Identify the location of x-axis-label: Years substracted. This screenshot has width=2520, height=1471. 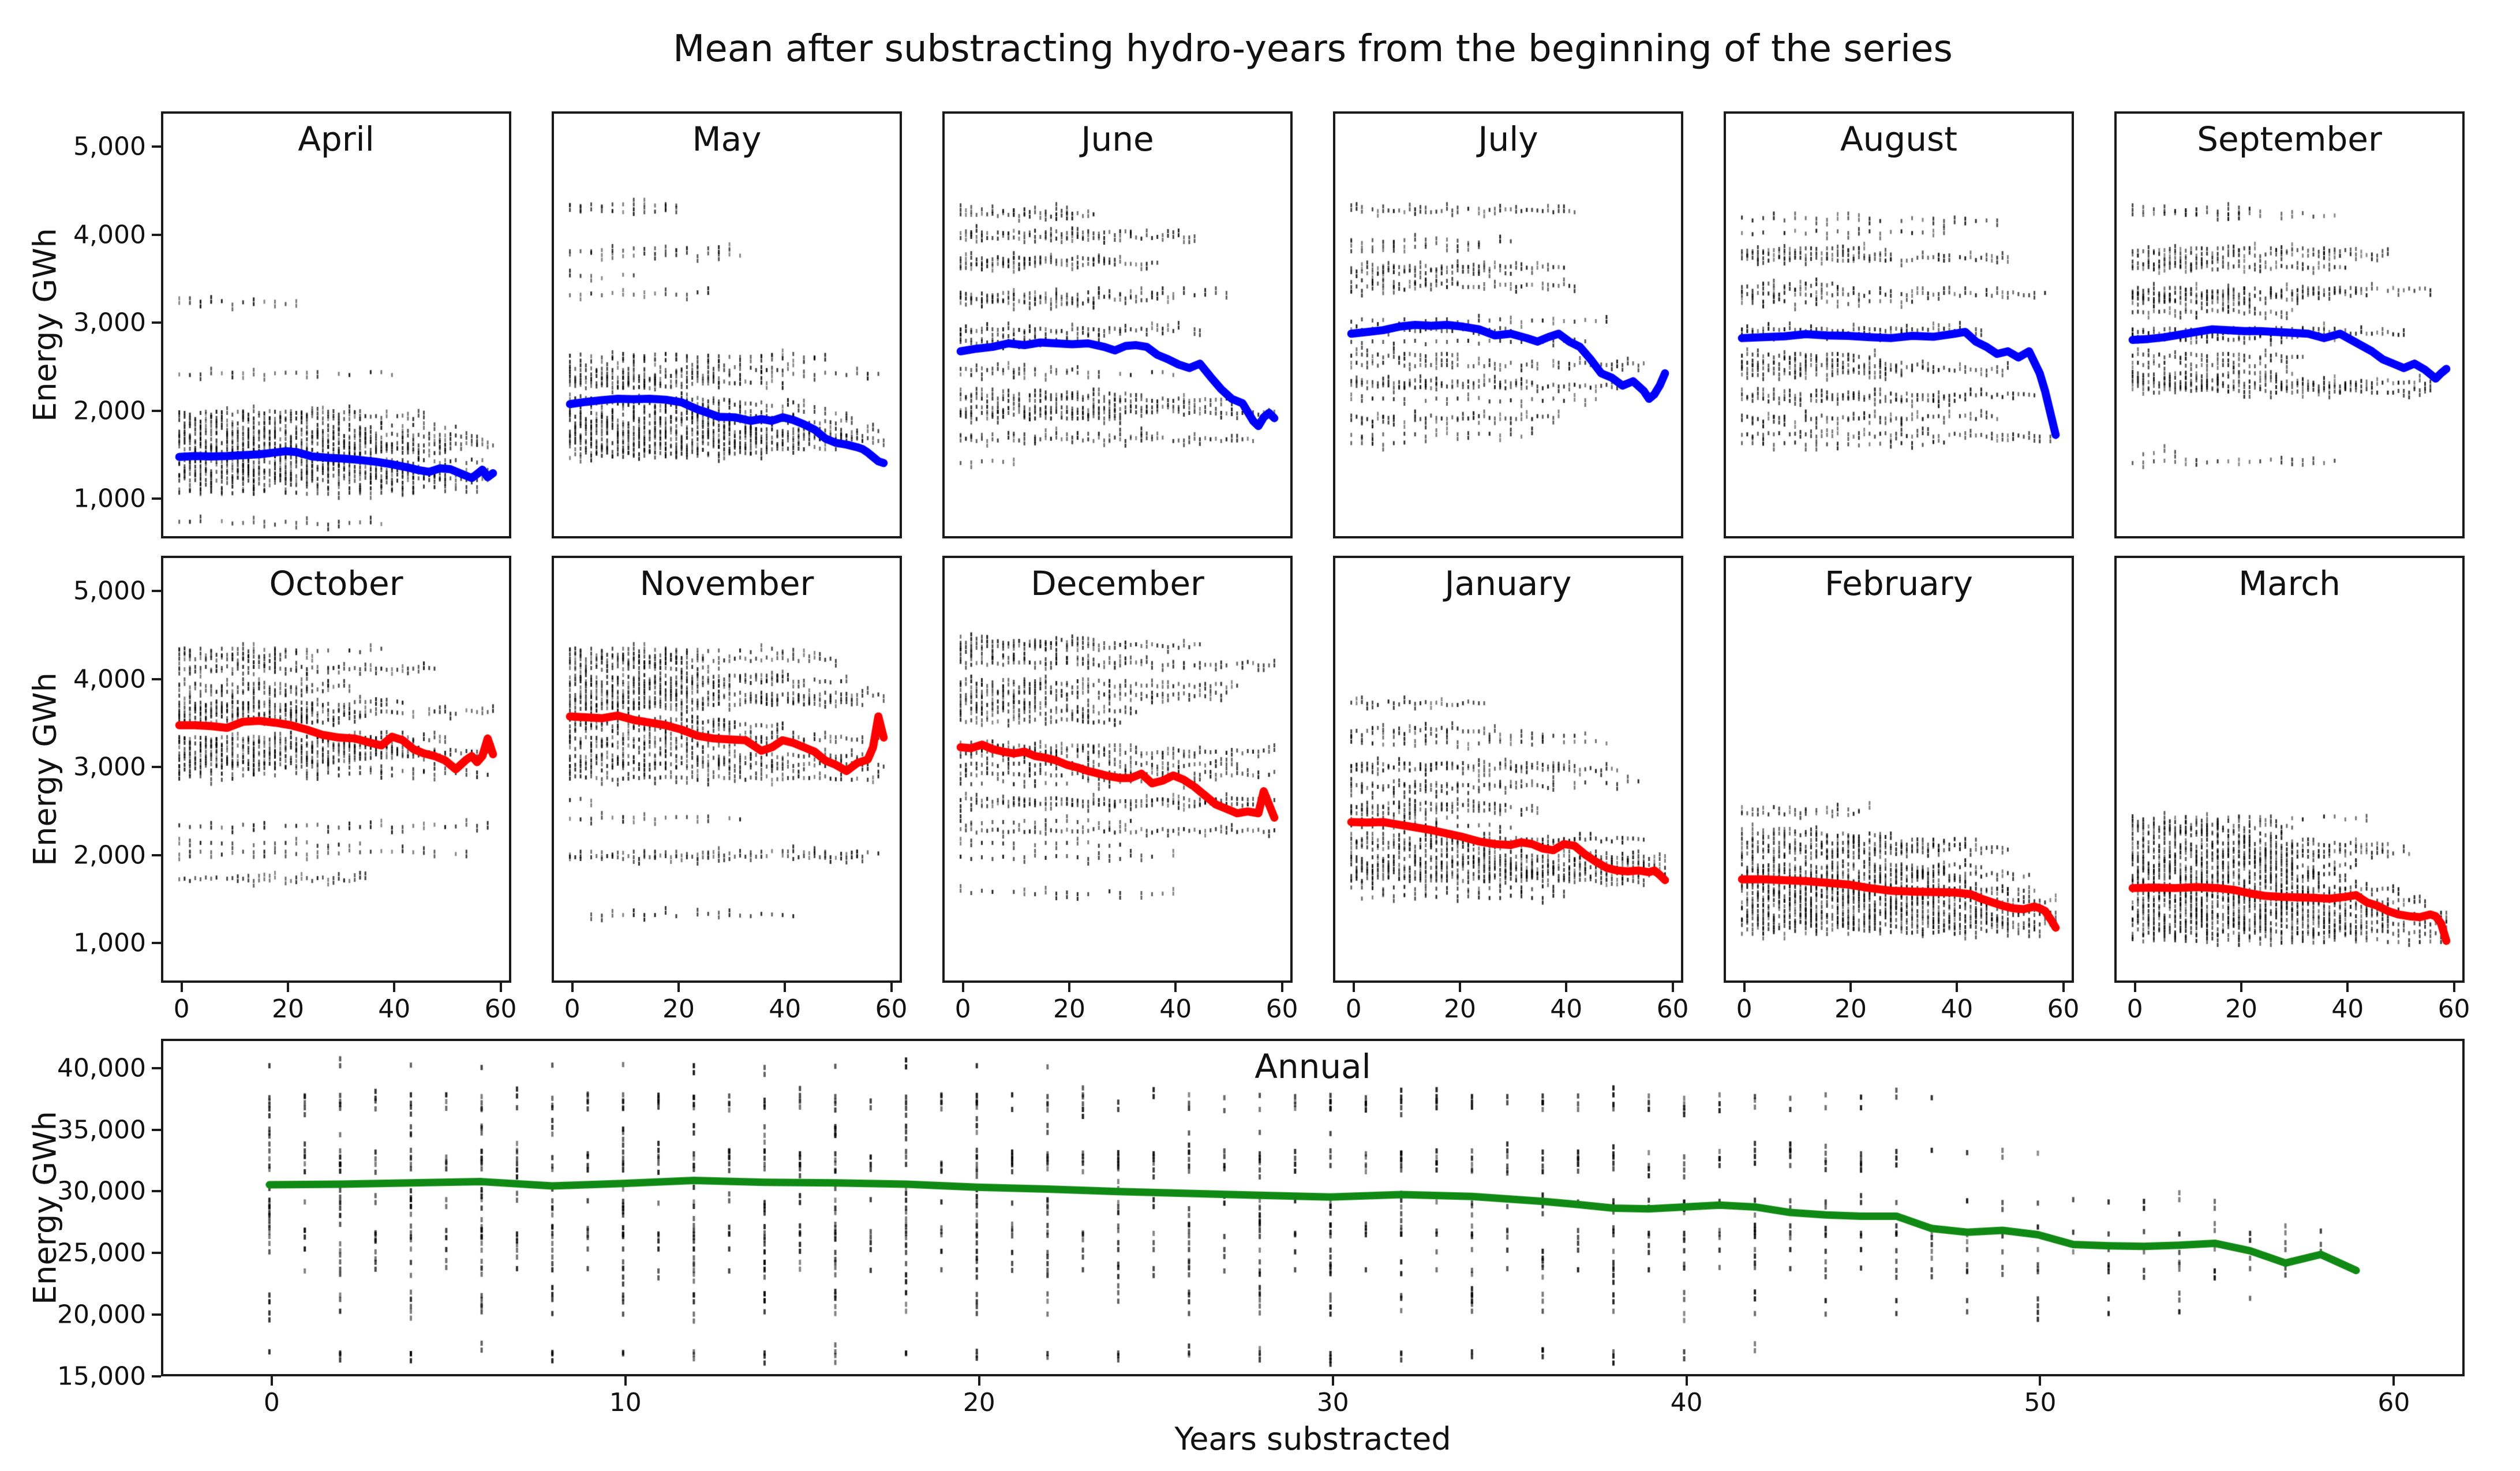
(1313, 1439).